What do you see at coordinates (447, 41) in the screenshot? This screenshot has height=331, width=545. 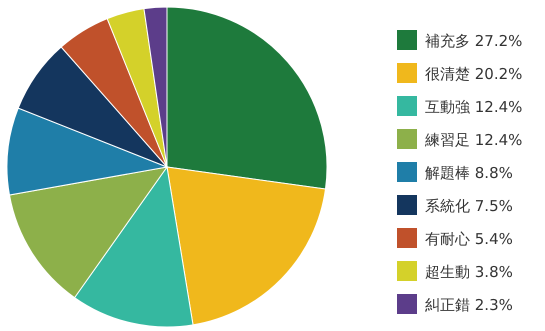 I see `legend-label: 補充多` at bounding box center [447, 41].